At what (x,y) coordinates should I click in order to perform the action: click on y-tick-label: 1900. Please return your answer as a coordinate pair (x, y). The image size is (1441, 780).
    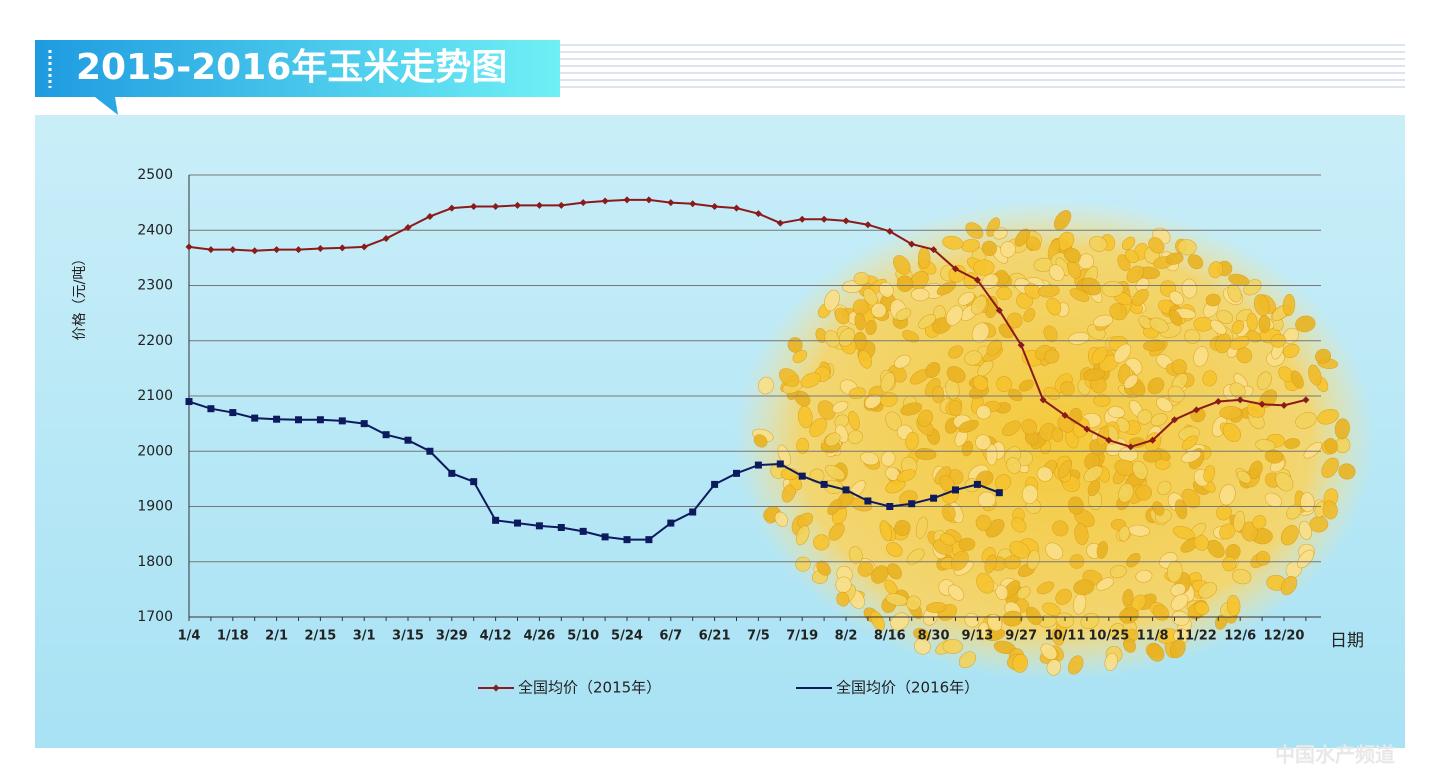
    Looking at the image, I should click on (155, 507).